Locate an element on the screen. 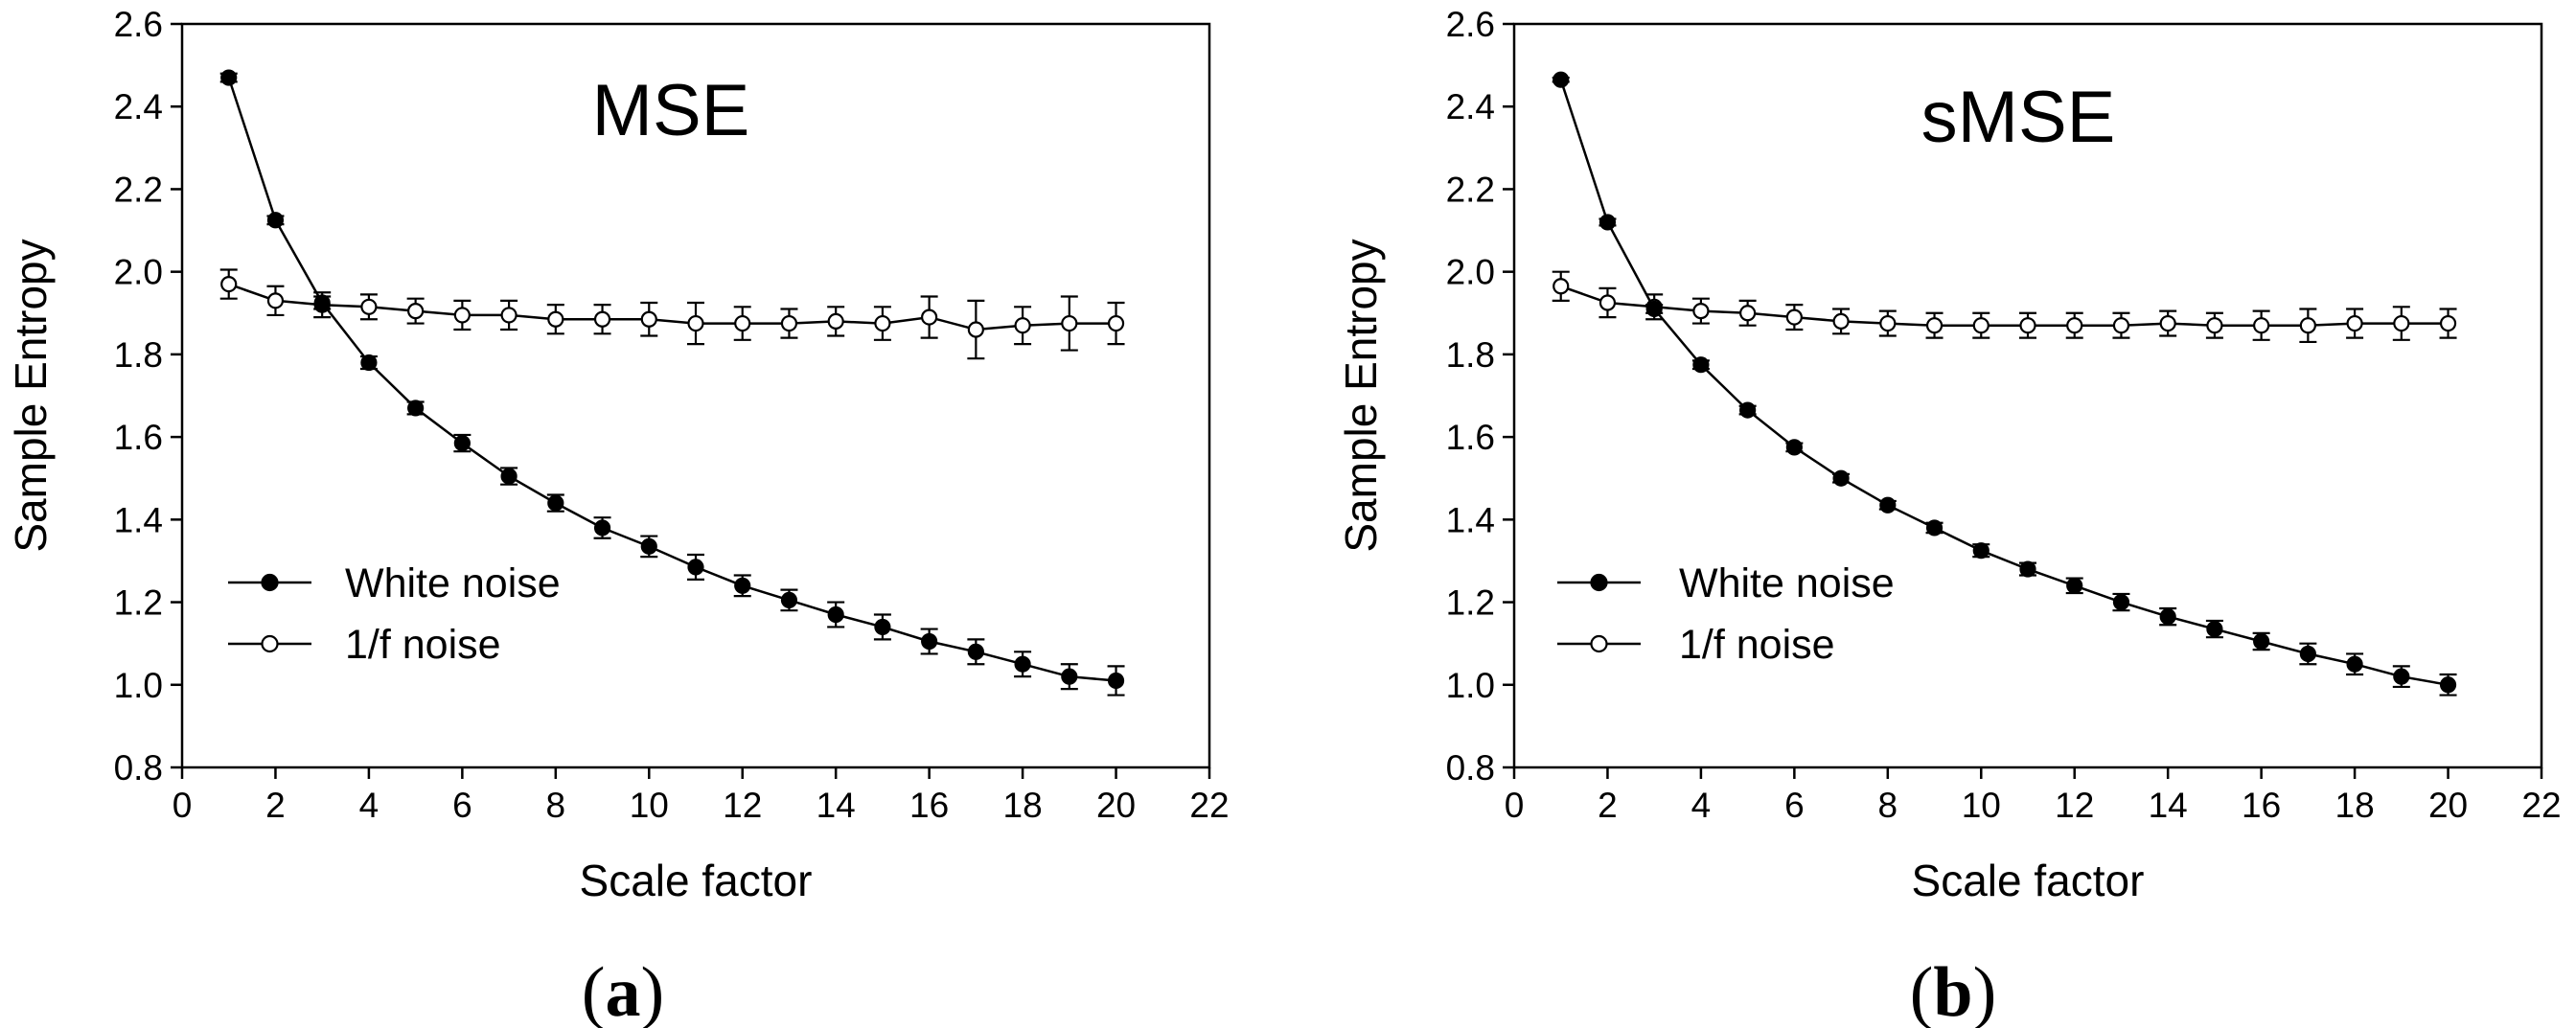 Image resolution: width=2576 pixels, height=1028 pixels. legend-label: 1/f noise is located at coordinates (1757, 645).